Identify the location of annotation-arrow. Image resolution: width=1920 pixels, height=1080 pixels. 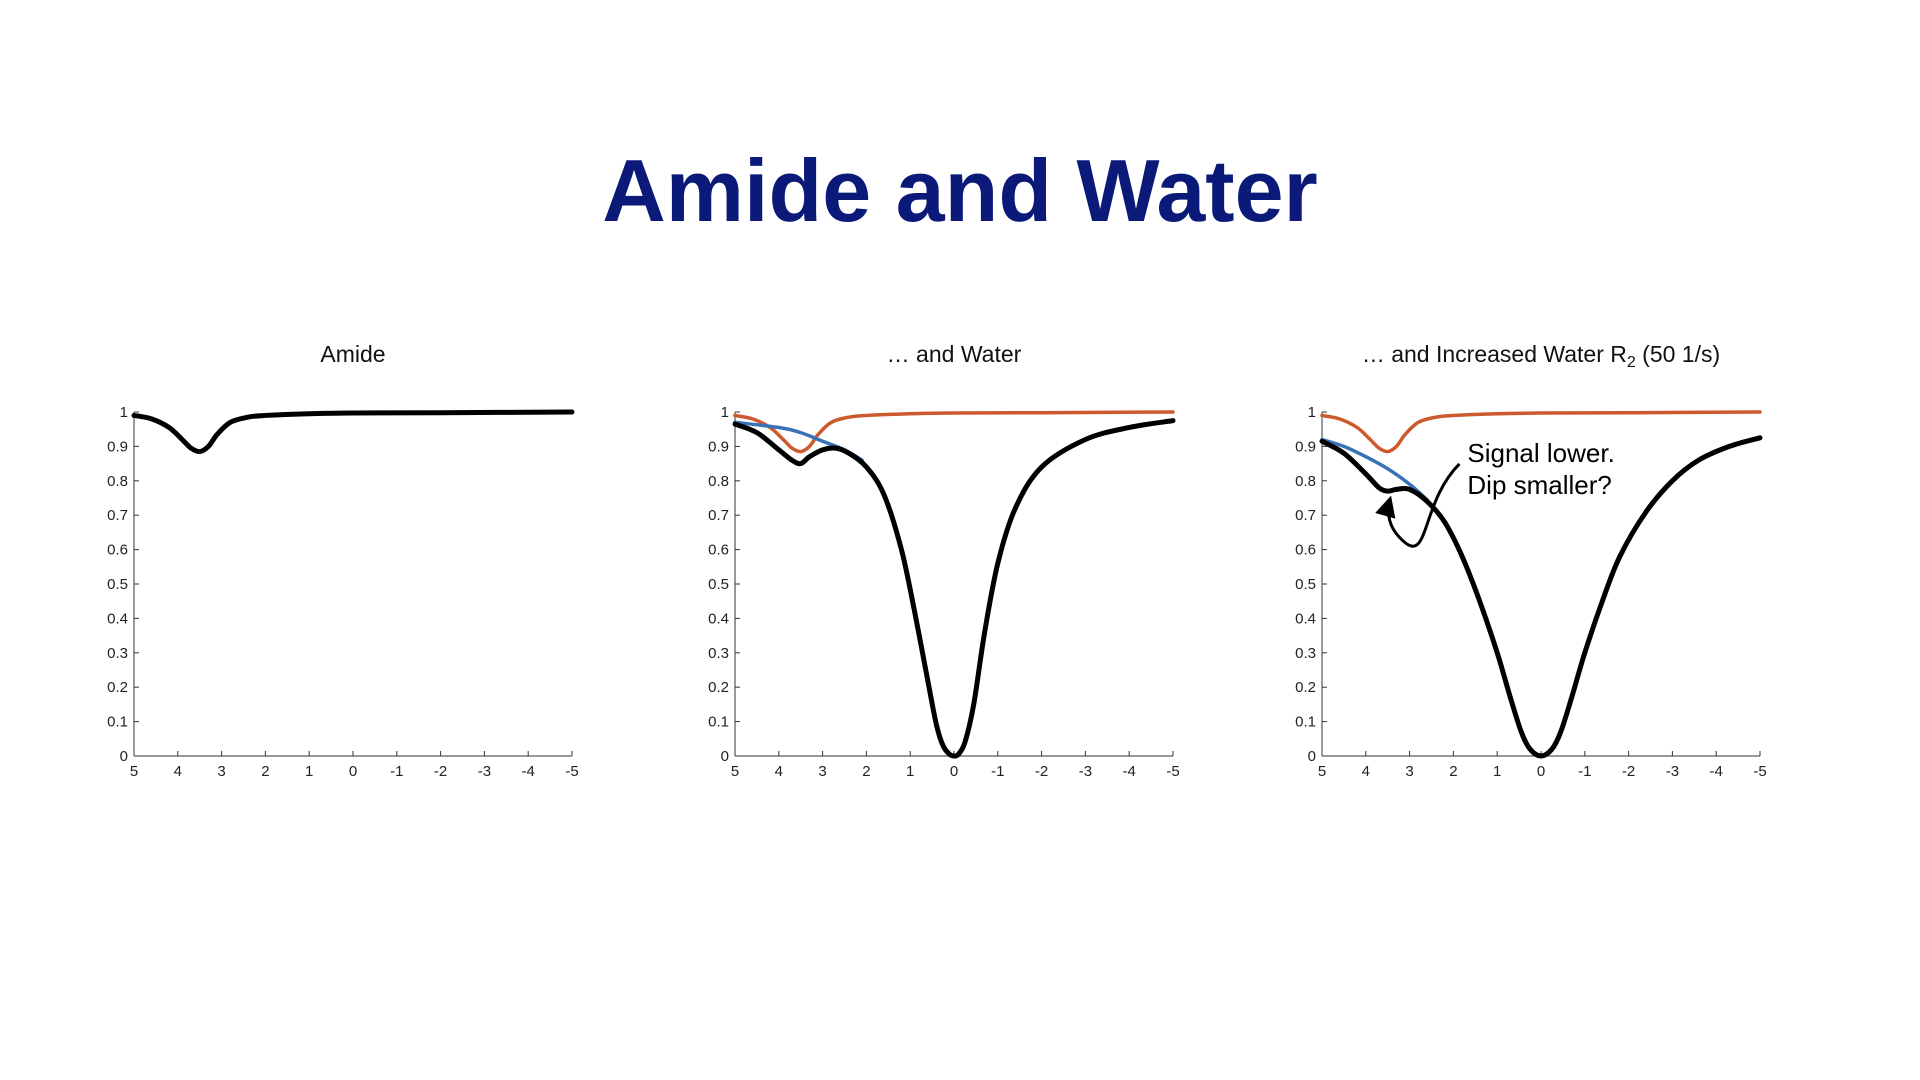
(1418, 505).